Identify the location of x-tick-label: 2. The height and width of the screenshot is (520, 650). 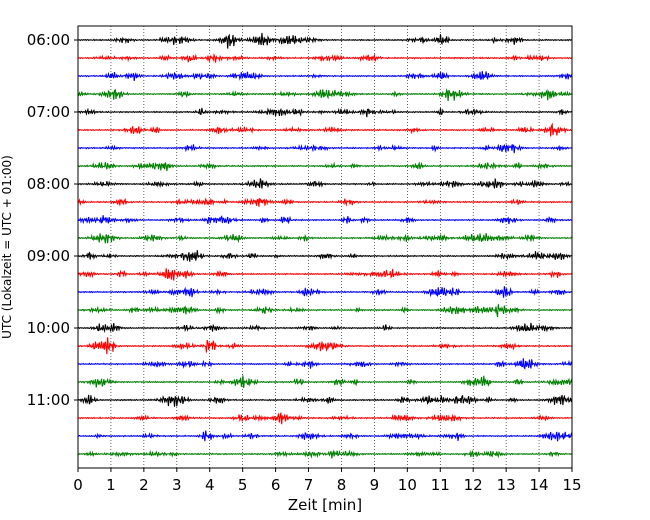
(144, 485).